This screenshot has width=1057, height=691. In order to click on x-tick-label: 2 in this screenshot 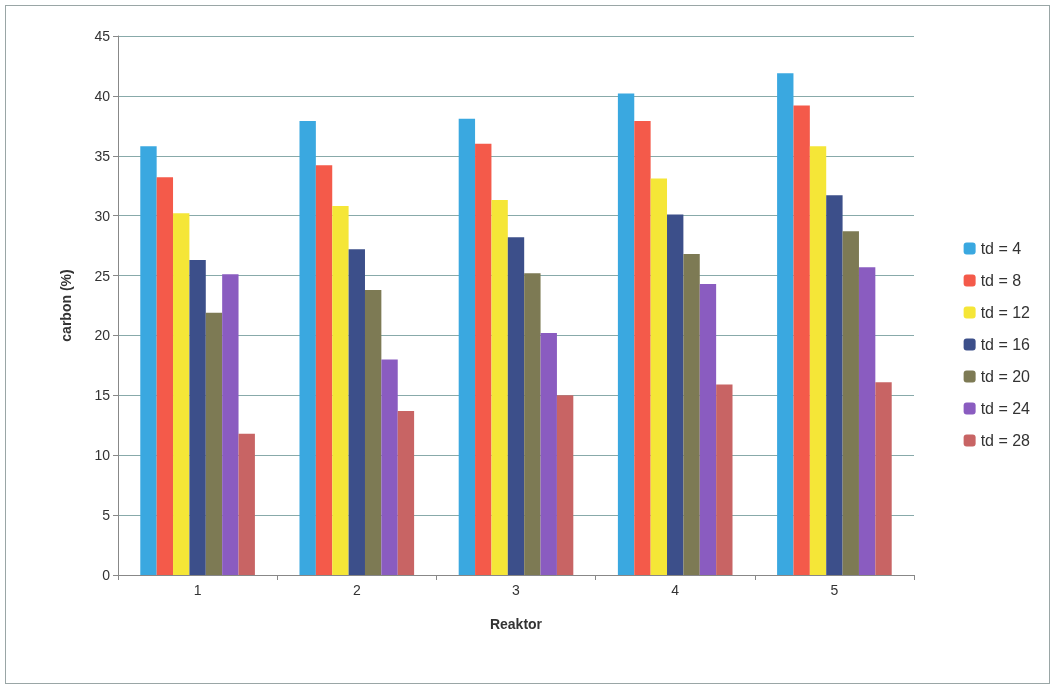, I will do `click(356, 590)`.